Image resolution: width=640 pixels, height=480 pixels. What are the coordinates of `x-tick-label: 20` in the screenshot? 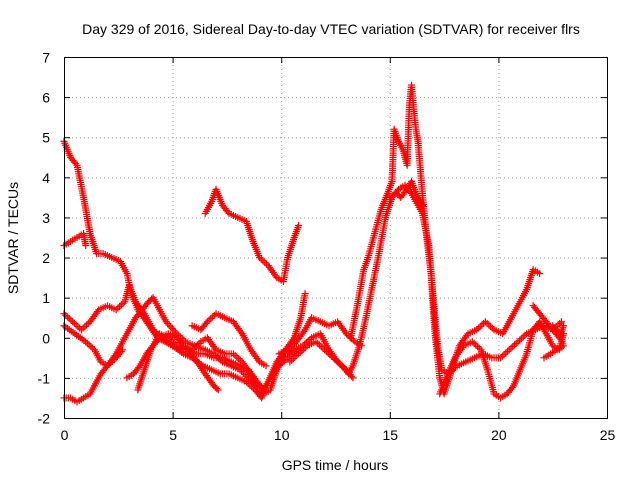 It's located at (499, 435).